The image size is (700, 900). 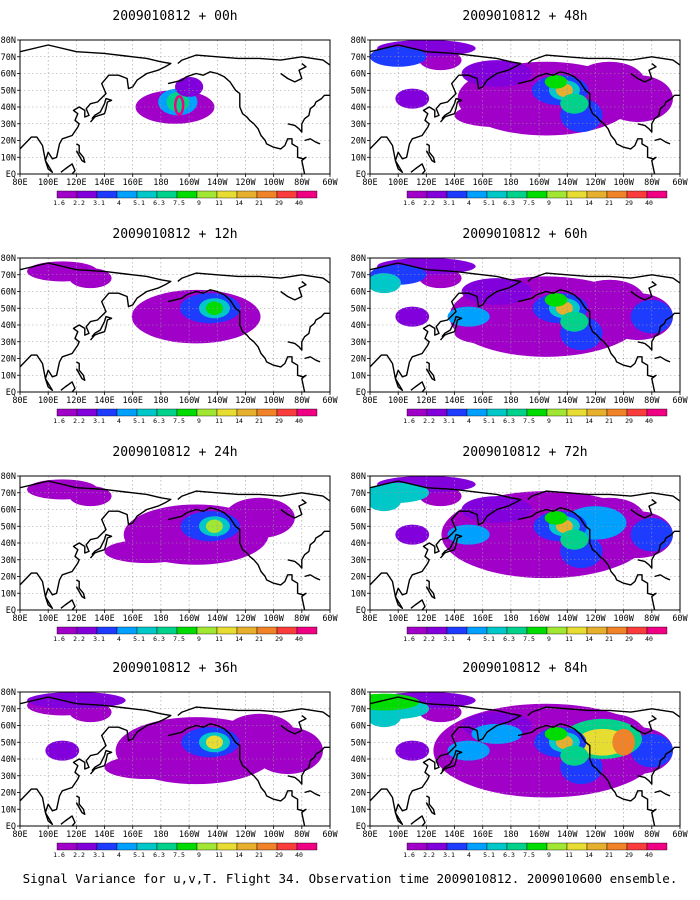 I want to click on colorbar-label: 21, so click(x=259, y=203).